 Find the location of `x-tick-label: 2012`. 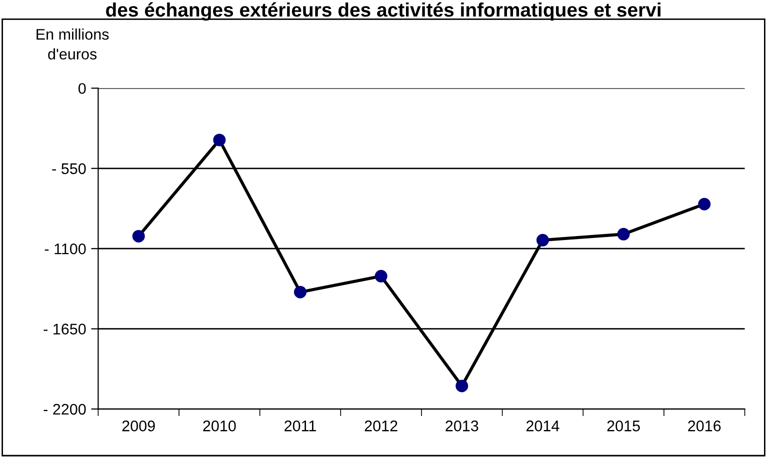

x-tick-label: 2012 is located at coordinates (381, 426).